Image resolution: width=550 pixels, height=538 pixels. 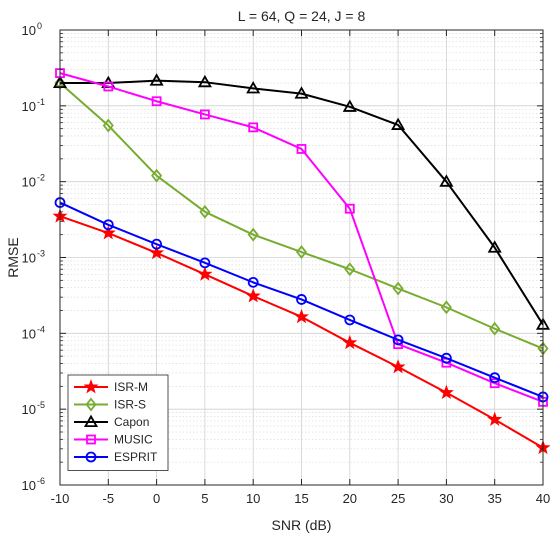 I want to click on legend-label: MUSIC, so click(x=133, y=440).